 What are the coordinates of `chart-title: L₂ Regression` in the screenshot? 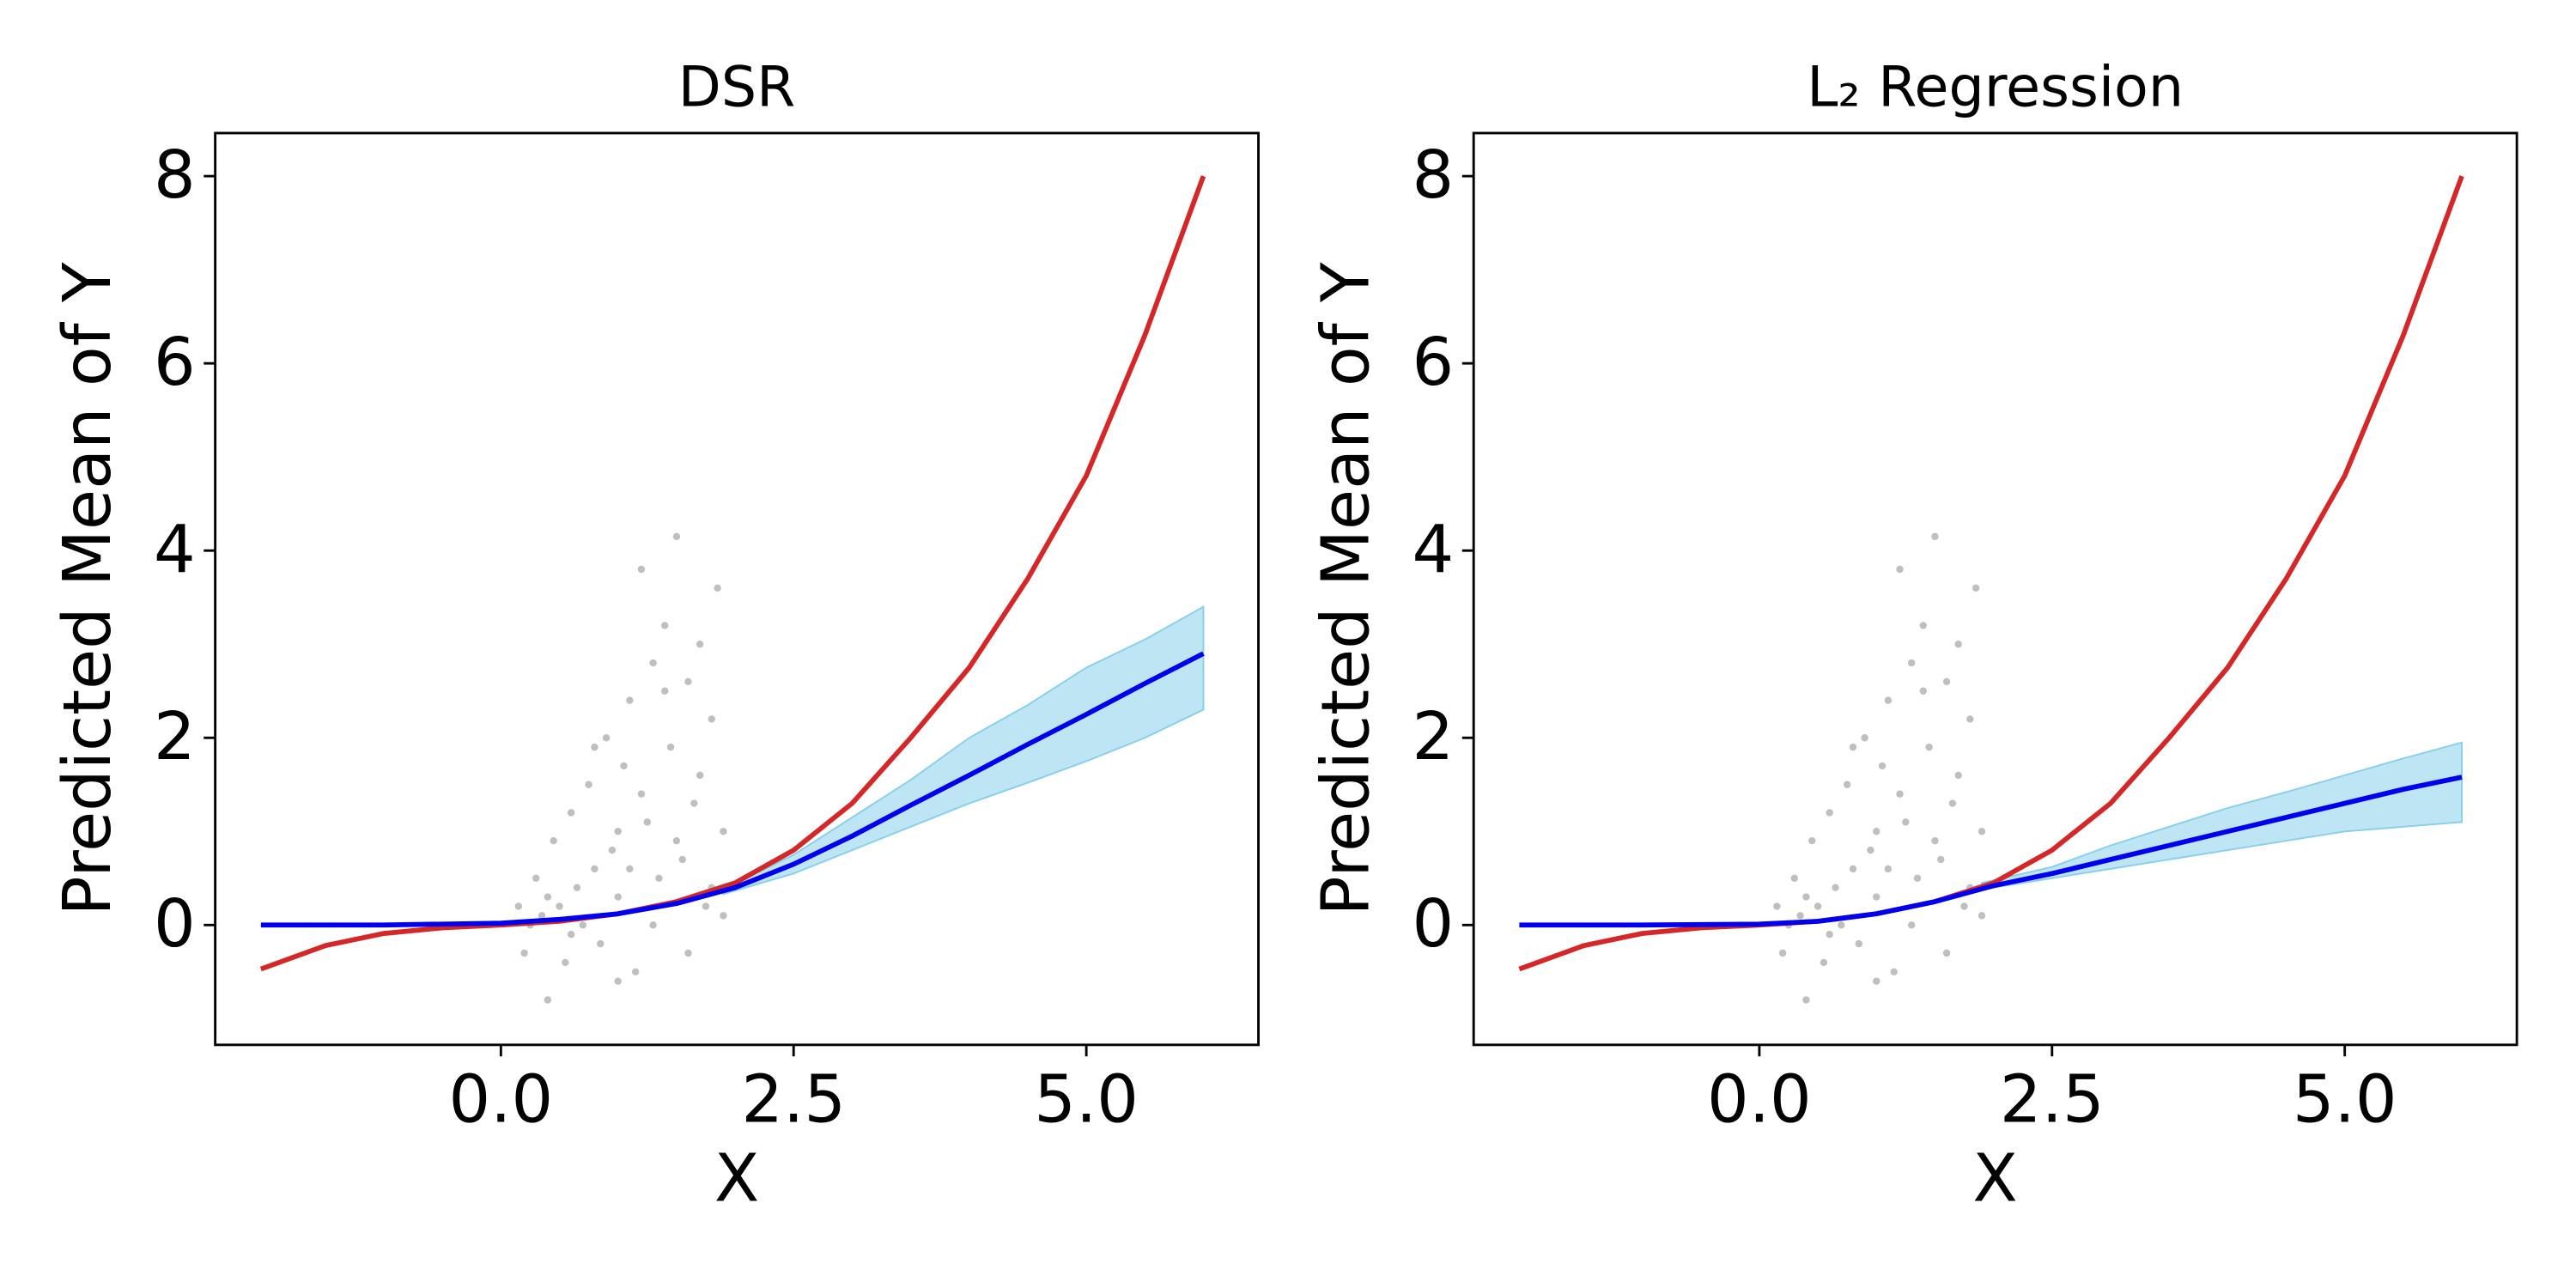 It's located at (1996, 87).